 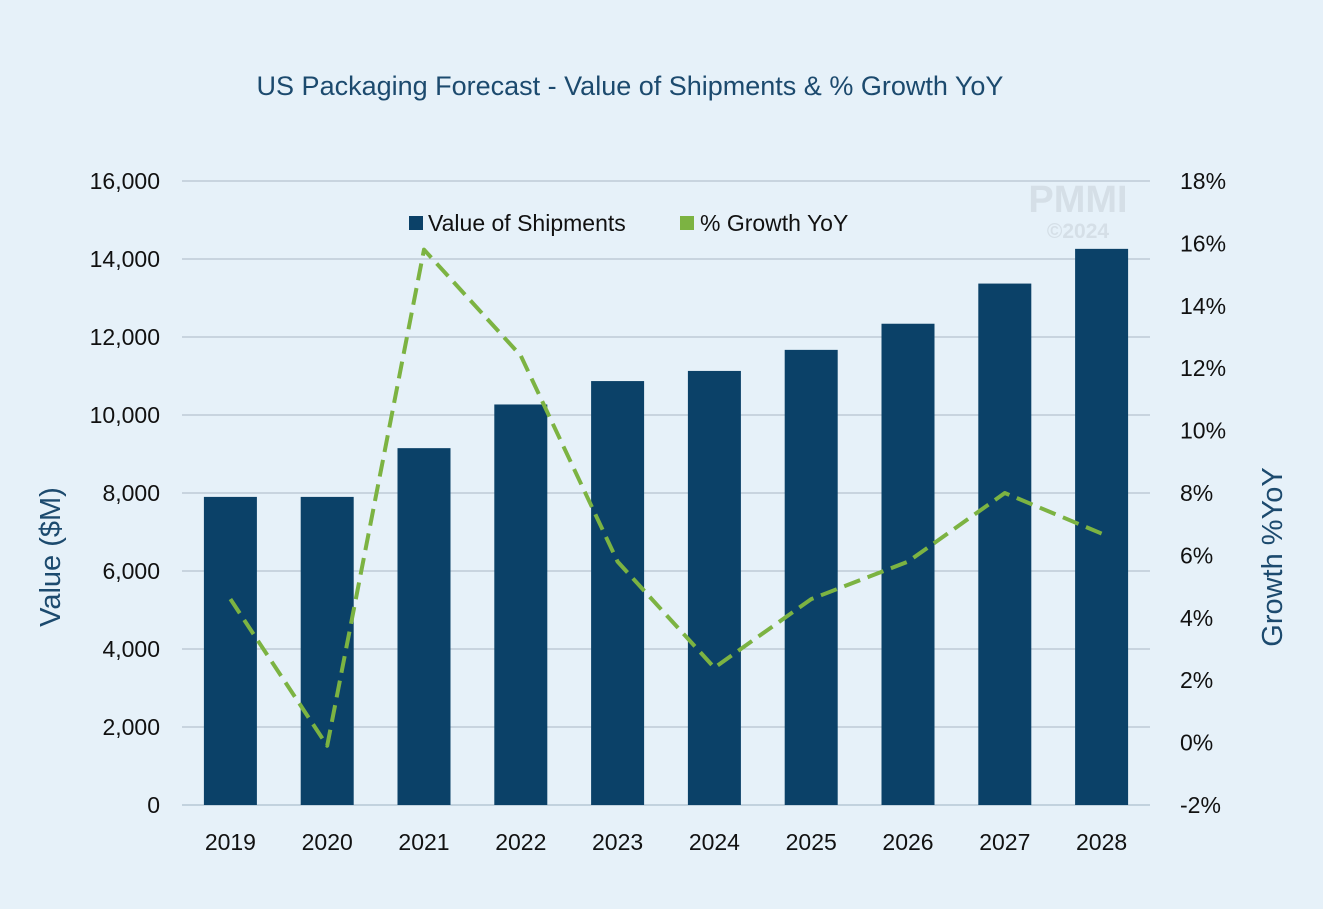 What do you see at coordinates (1273, 556) in the screenshot?
I see `y-axis-right-title: Growth %YoY` at bounding box center [1273, 556].